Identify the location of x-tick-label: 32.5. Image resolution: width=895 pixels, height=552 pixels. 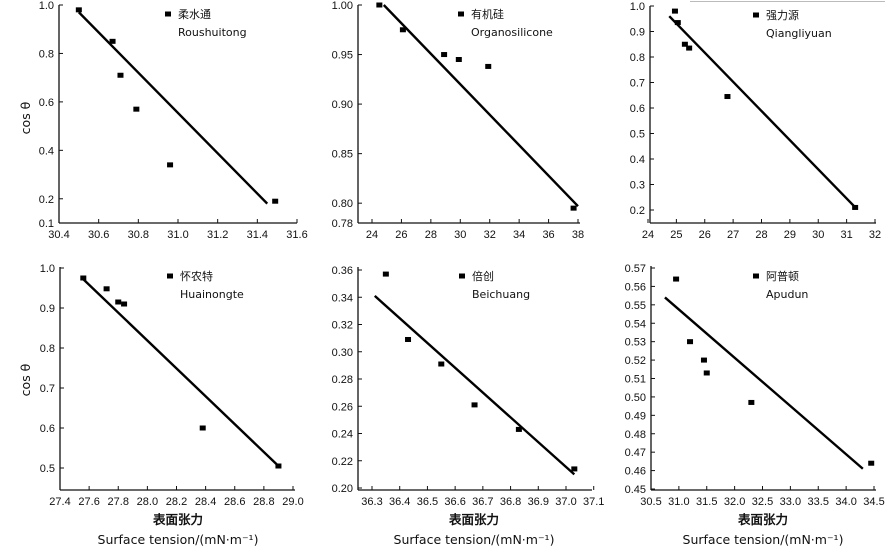
(762, 502).